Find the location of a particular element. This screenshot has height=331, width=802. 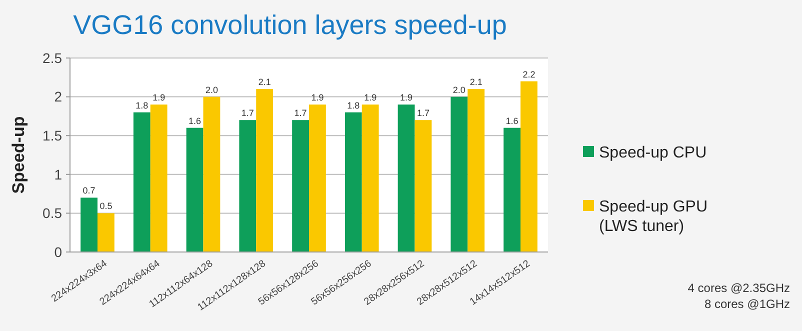

chart-title: VGG16 convolution layers speed-up is located at coordinates (290, 25).